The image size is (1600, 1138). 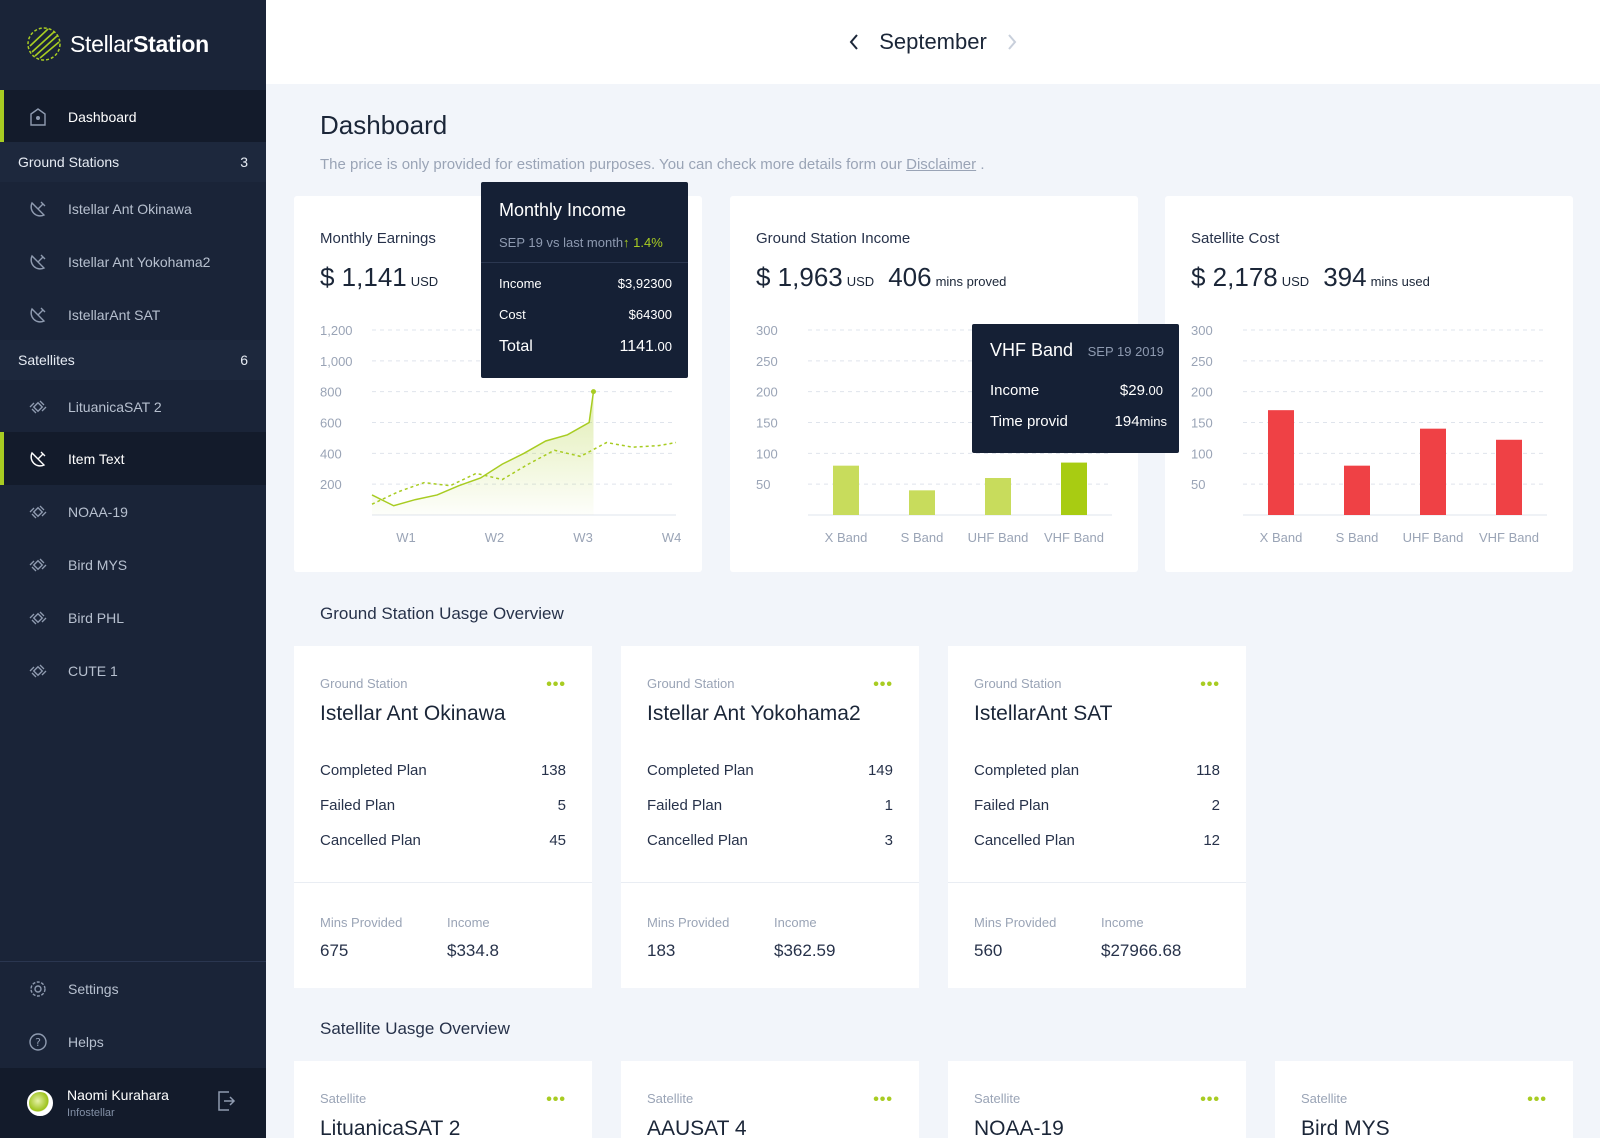 I want to click on income-value: $334.8, so click(x=473, y=950).